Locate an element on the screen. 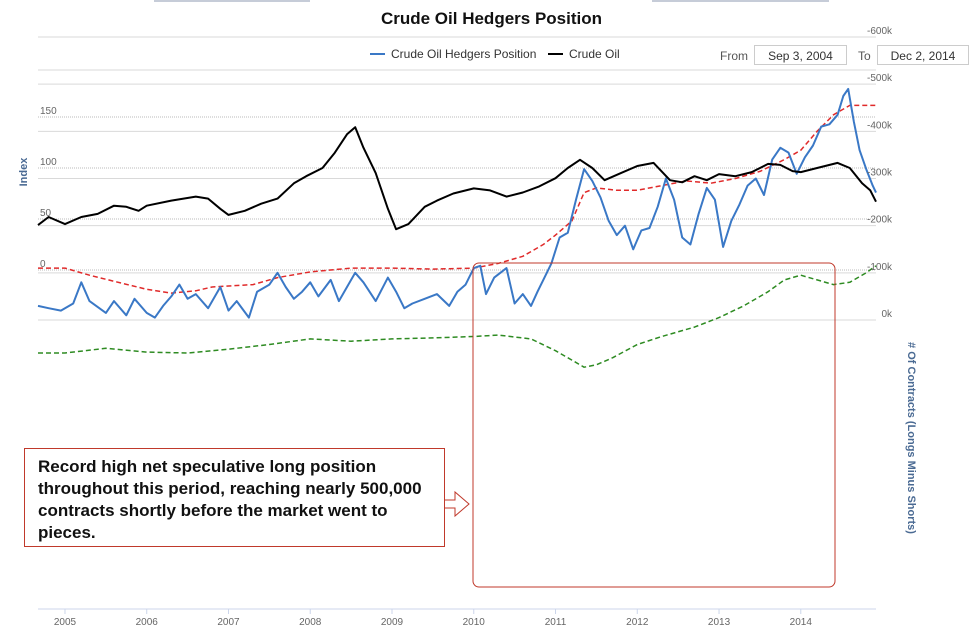 The height and width of the screenshot is (630, 978). chart-title: Crude Oil Hedgers Position is located at coordinates (491, 18).